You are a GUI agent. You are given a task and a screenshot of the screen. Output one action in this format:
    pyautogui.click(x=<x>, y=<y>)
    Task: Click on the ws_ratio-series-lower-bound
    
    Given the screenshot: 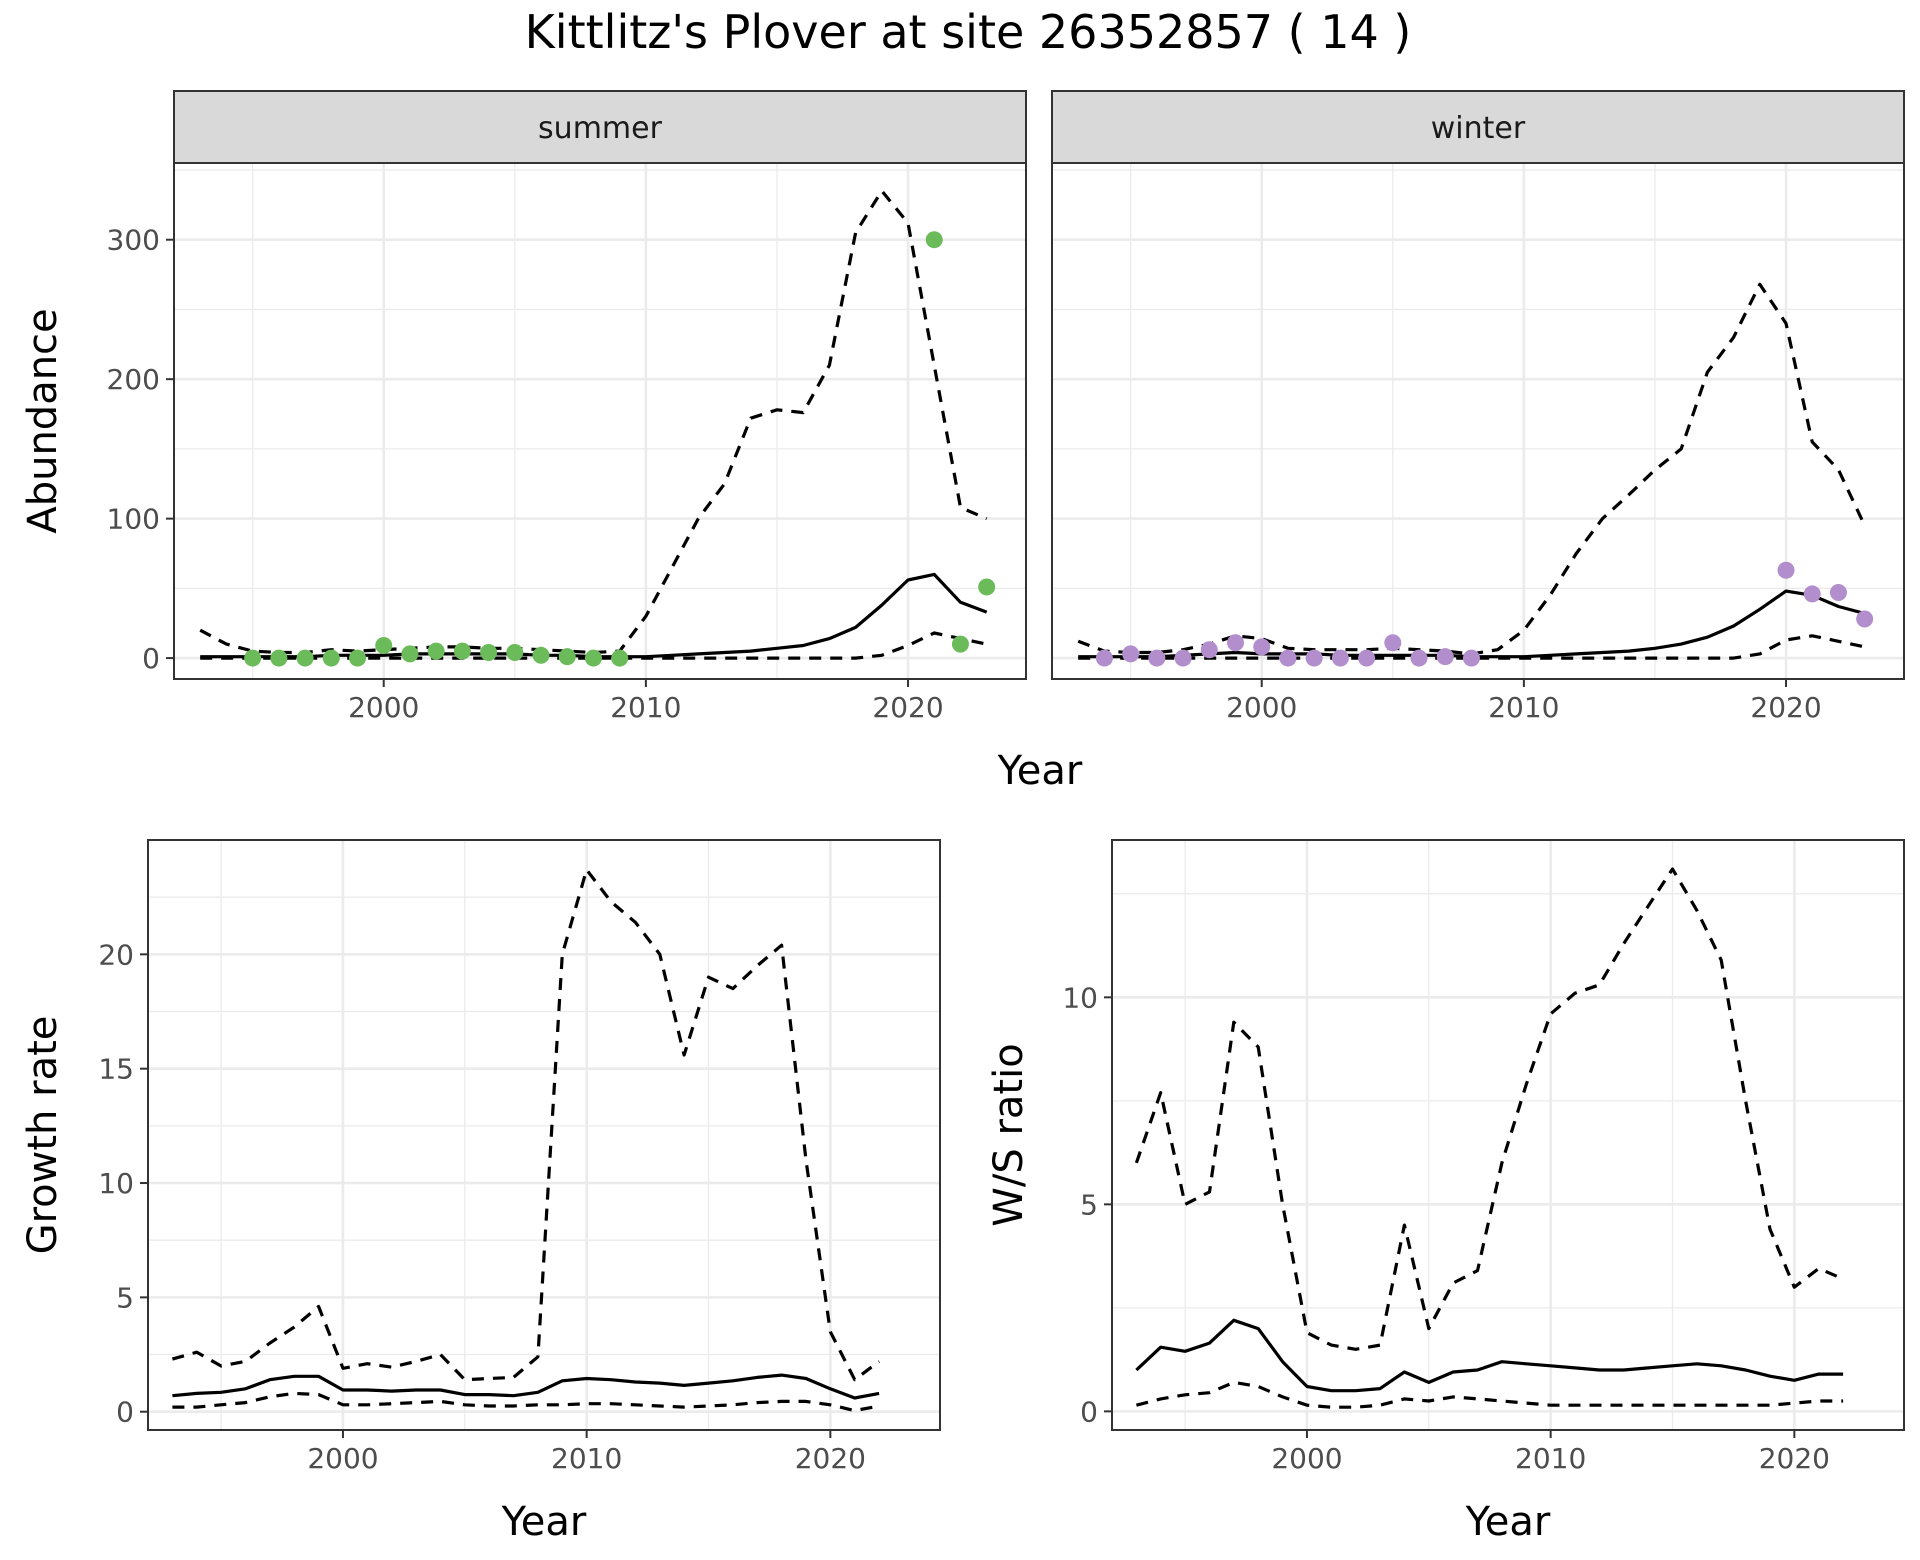 What is the action you would take?
    pyautogui.click(x=1489, y=1394)
    